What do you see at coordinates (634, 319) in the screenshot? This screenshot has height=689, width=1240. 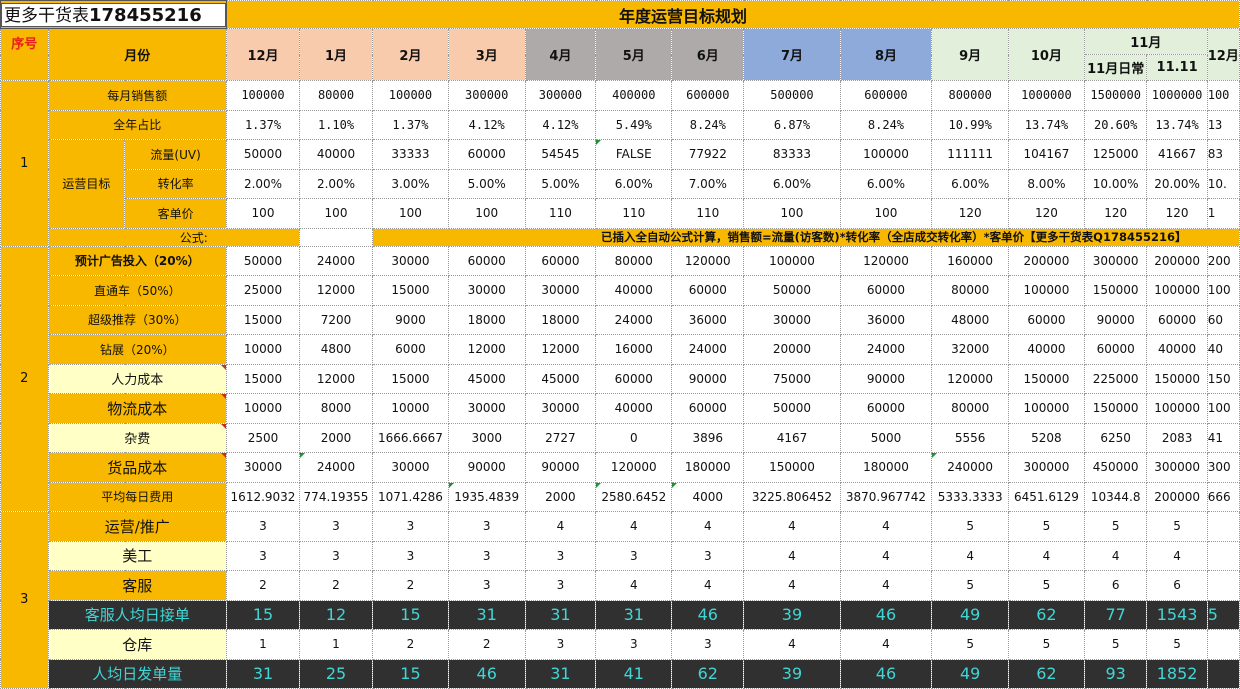 I see `s2-cell: 24000` at bounding box center [634, 319].